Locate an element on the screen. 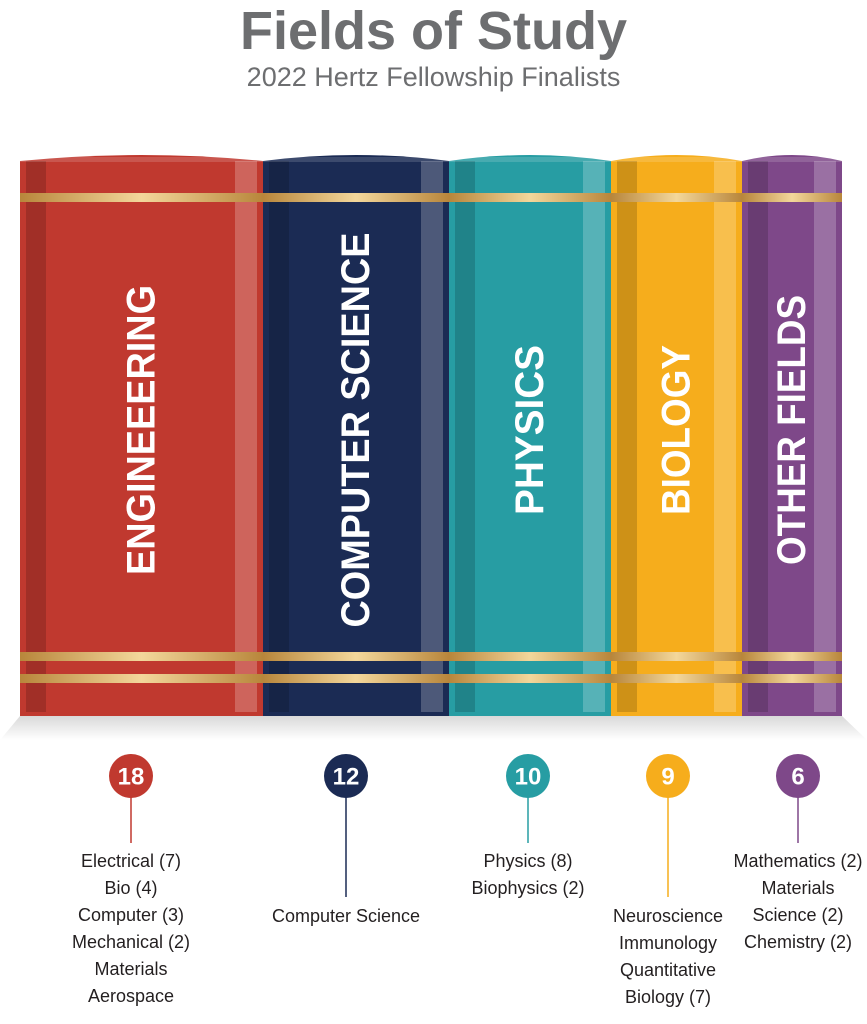 The width and height of the screenshot is (867, 1024). count-marker: 12 is located at coordinates (346, 825).